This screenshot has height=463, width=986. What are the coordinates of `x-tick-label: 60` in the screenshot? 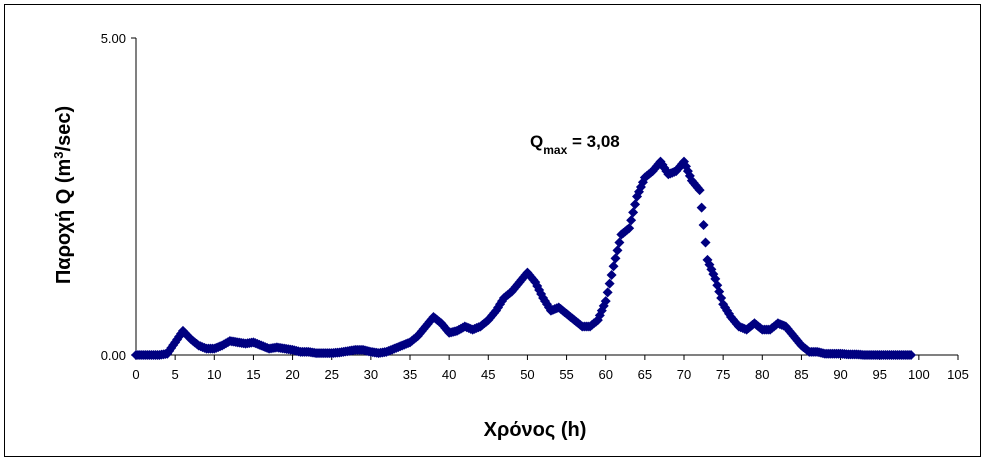 It's located at (605, 374).